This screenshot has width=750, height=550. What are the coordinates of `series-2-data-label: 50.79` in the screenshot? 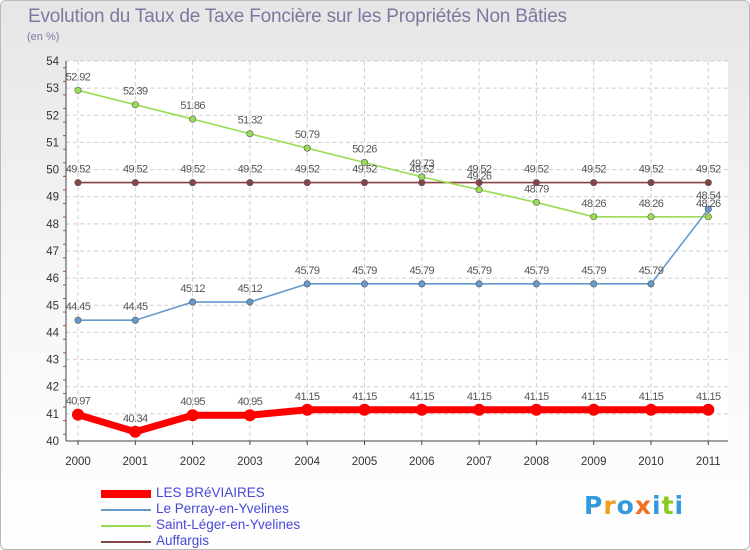 It's located at (307, 135).